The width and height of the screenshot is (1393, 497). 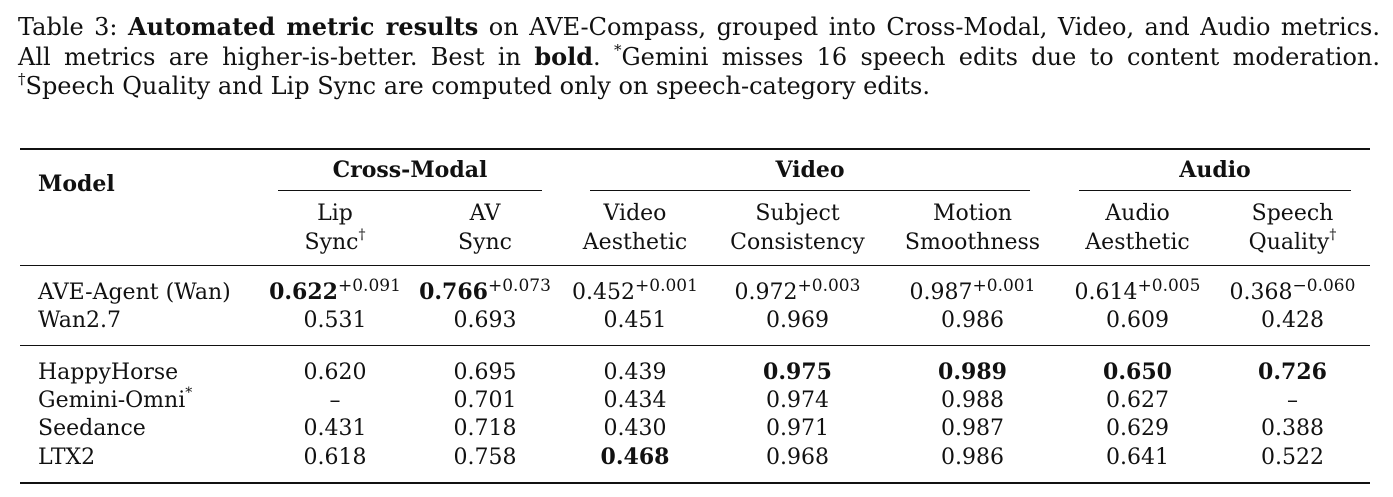 I want to click on metric-value: –, so click(x=335, y=400).